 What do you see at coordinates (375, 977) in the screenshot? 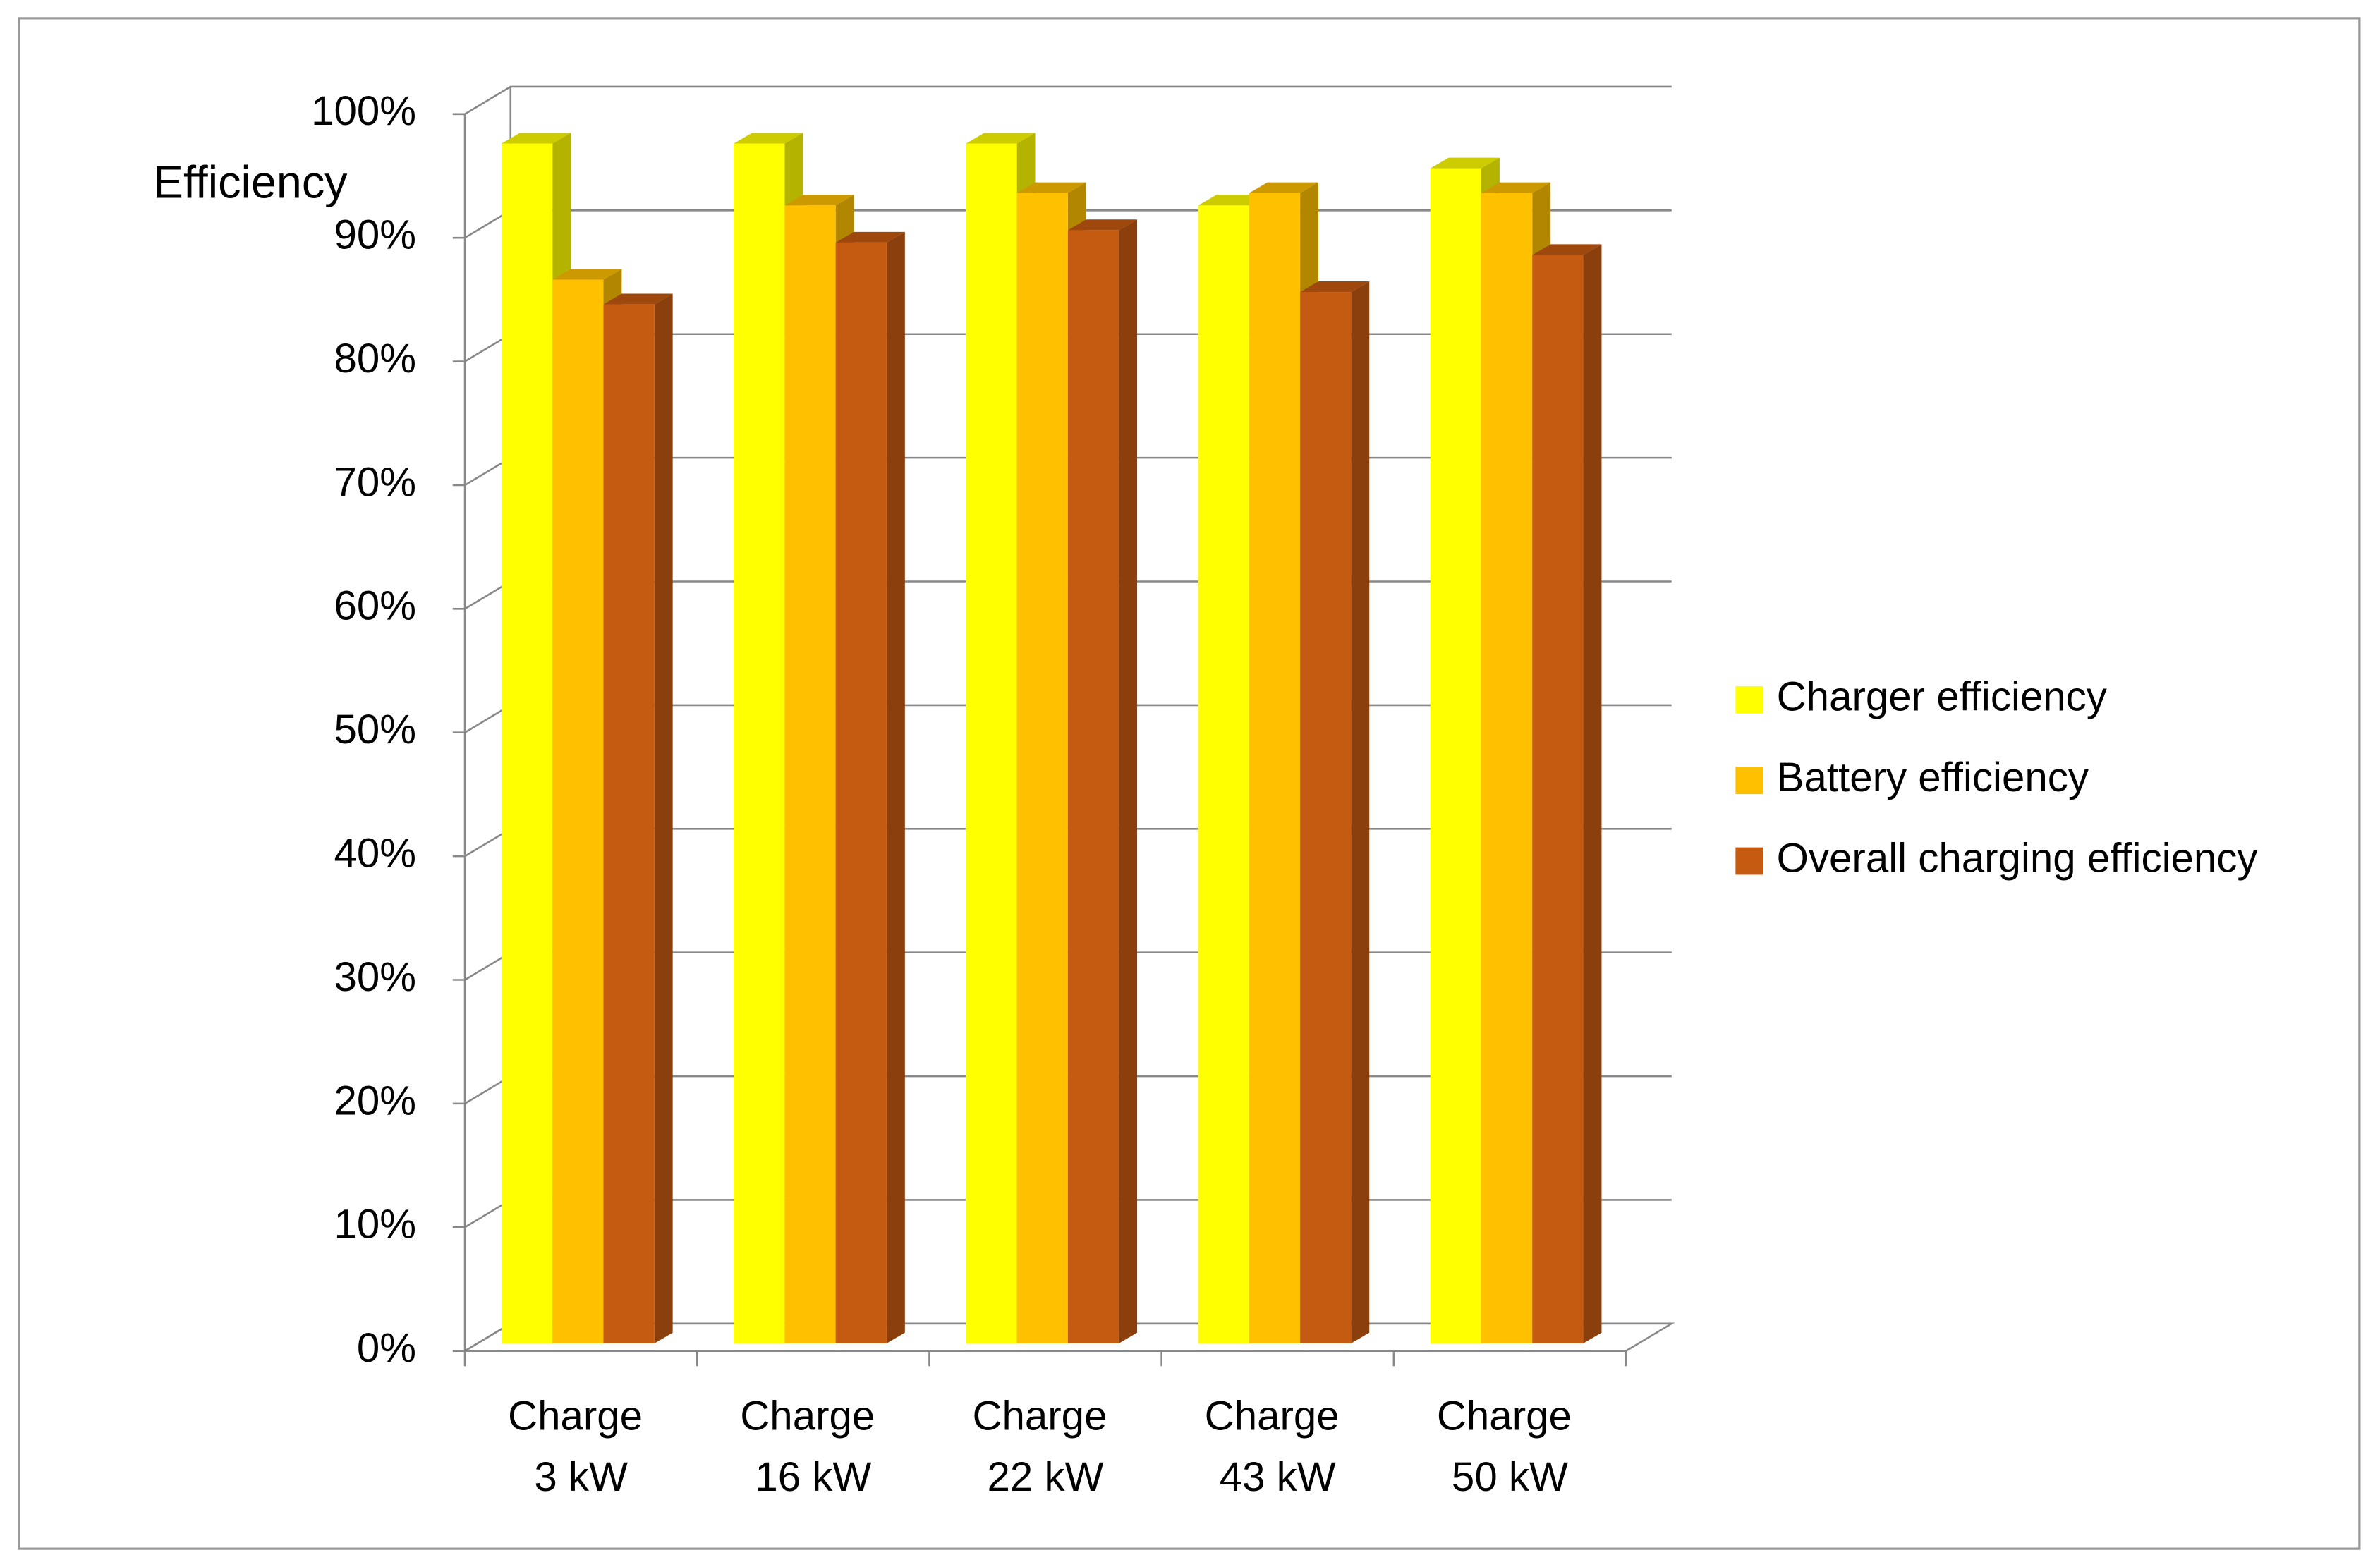
I see `y-tick-label: 30%` at bounding box center [375, 977].